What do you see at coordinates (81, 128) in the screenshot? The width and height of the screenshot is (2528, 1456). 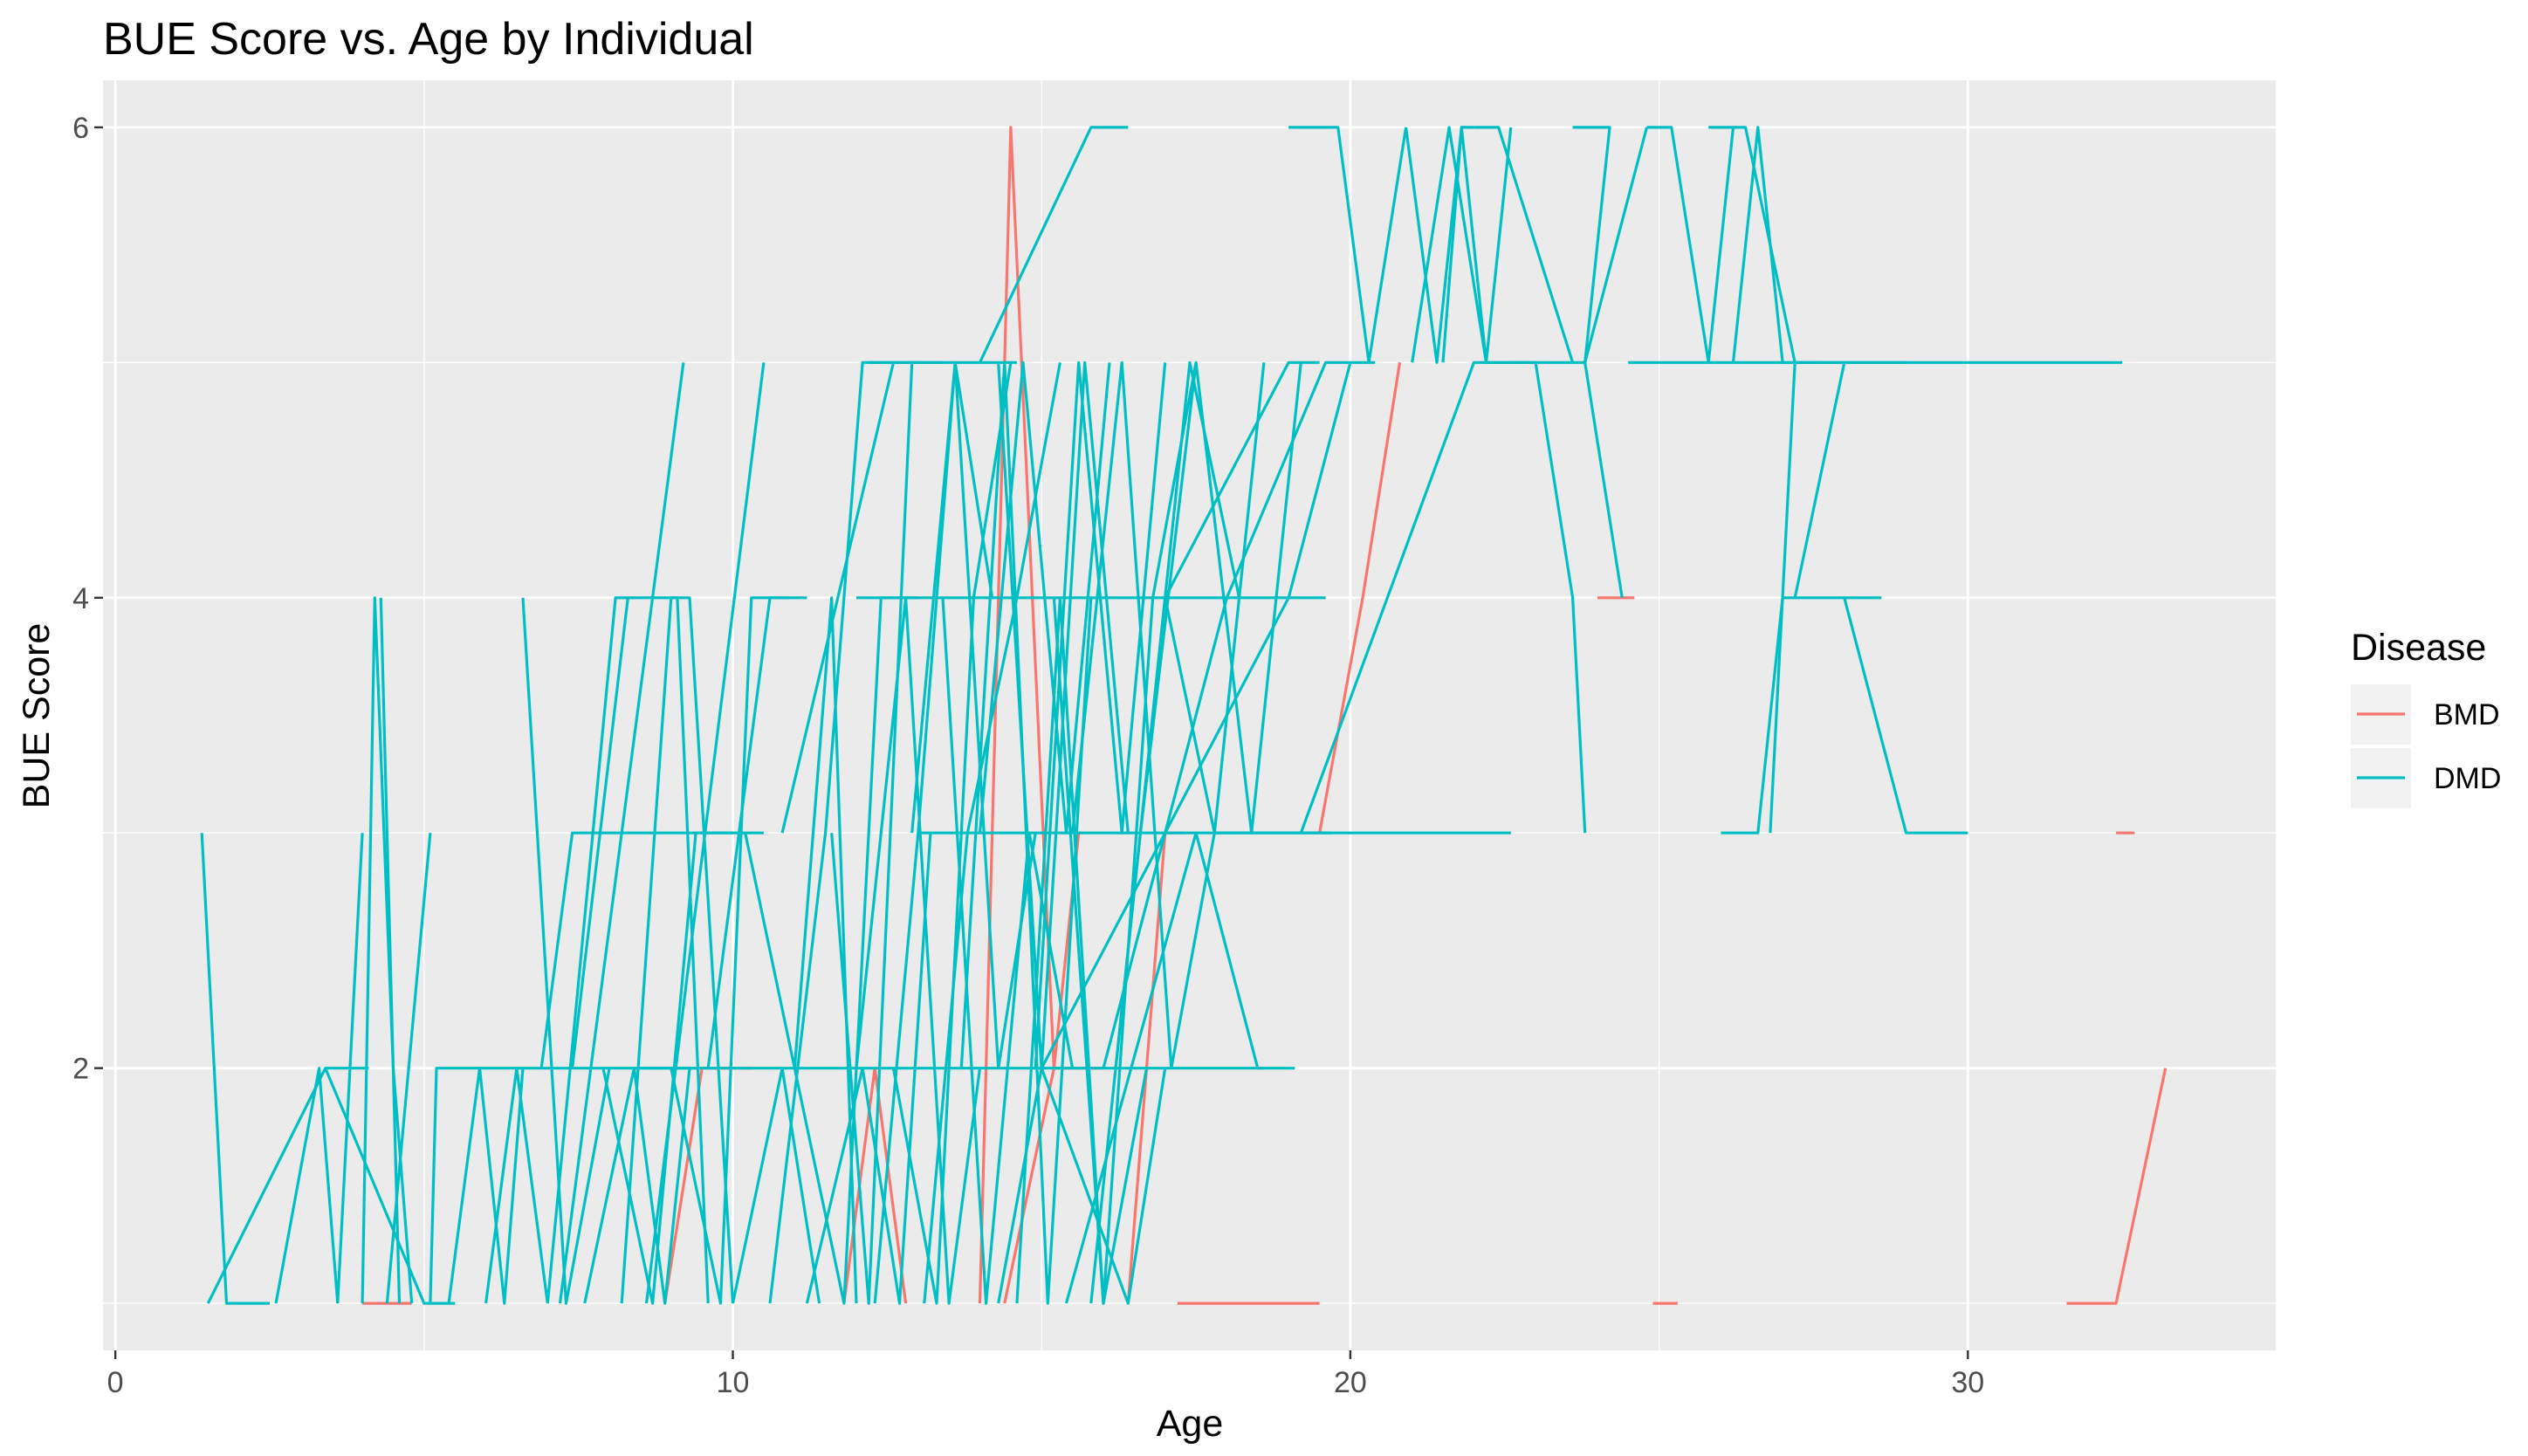 I see `y-tick-label: 6` at bounding box center [81, 128].